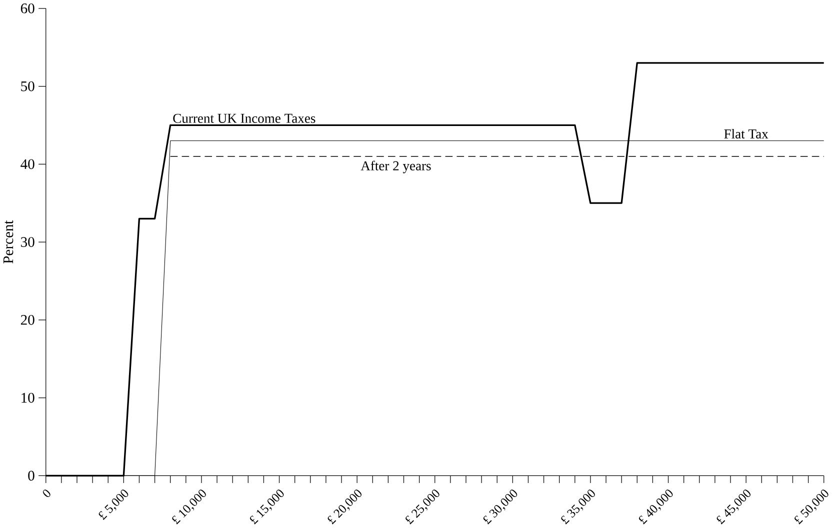 The image size is (836, 531). Describe the element at coordinates (27, 8) in the screenshot. I see `y-tick-label: 60` at that location.